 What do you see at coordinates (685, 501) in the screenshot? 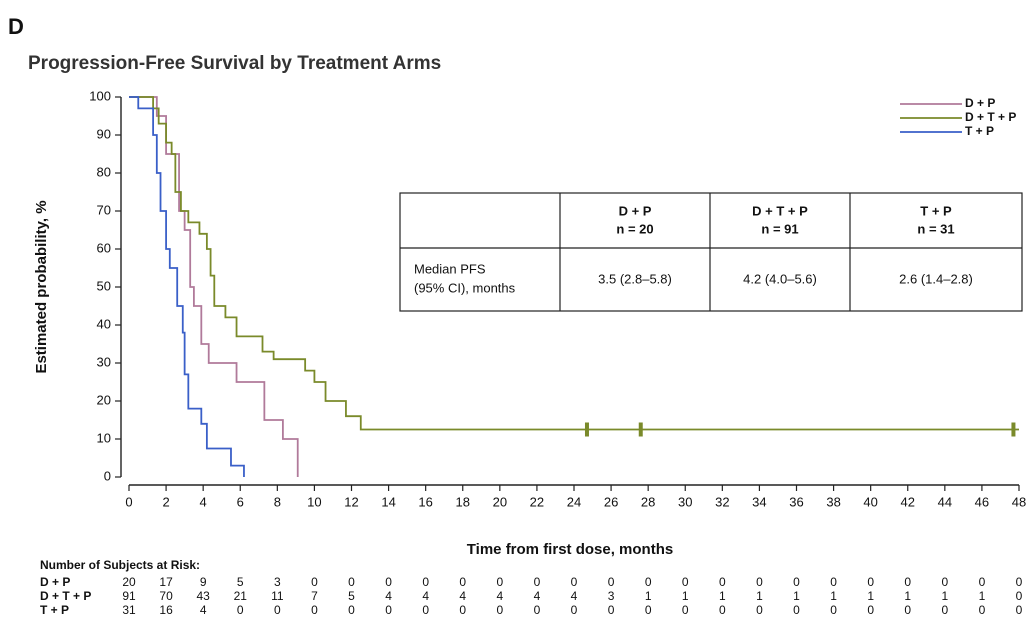
I see `x-tick-label: 30` at bounding box center [685, 501].